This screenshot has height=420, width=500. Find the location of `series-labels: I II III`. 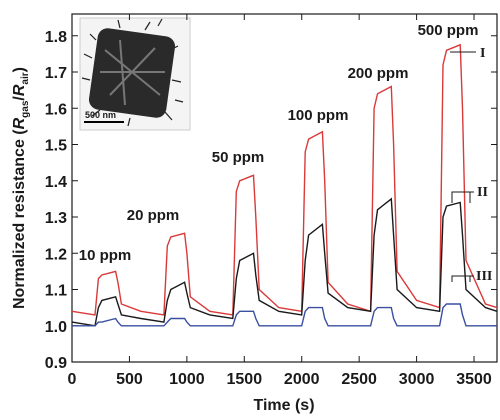

series-labels: I II III is located at coordinates (484, 165).